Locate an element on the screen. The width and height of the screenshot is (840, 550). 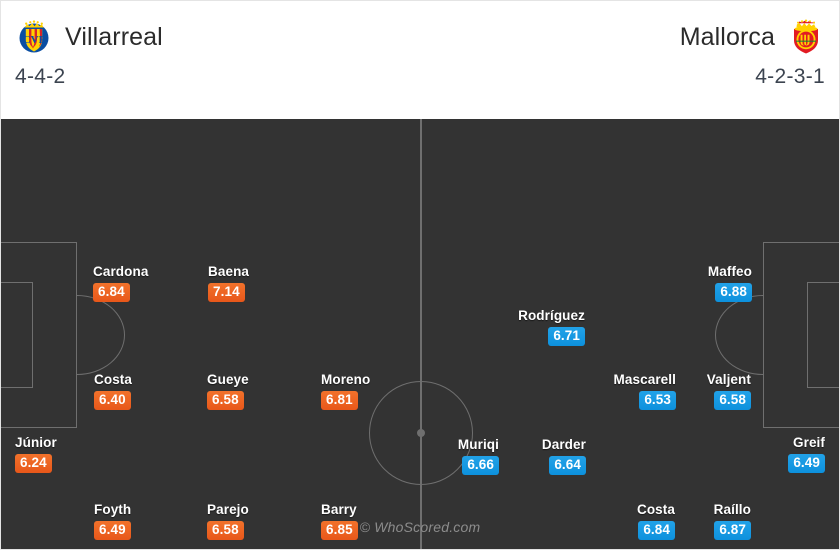
player-card: Moreno 6.81 is located at coordinates (345, 391).